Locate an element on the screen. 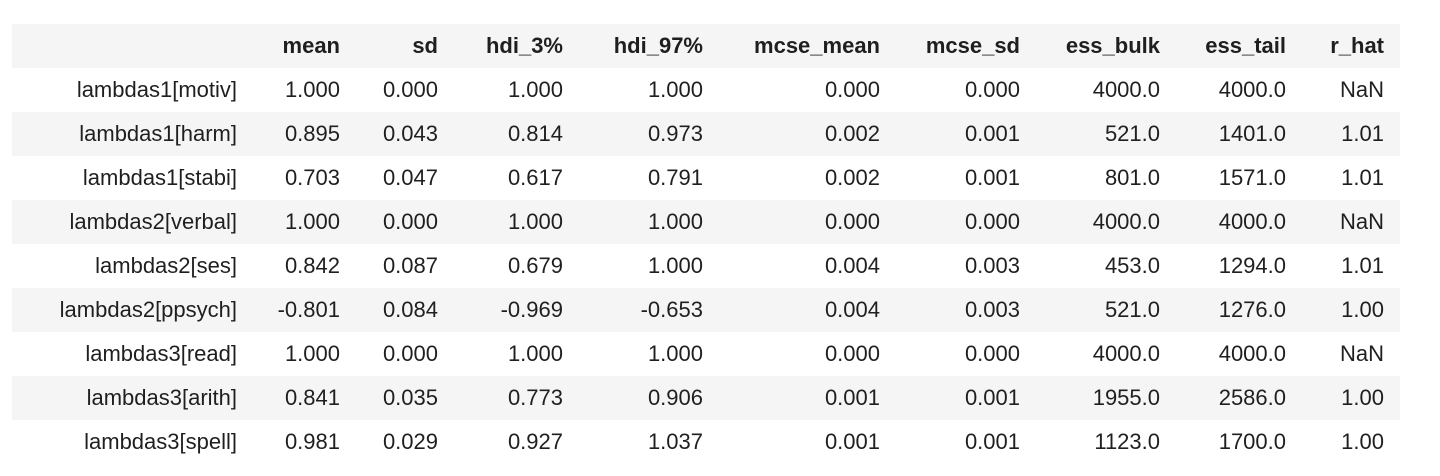 Image resolution: width=1440 pixels, height=476 pixels. table-cell: 0.773 is located at coordinates (516, 398).